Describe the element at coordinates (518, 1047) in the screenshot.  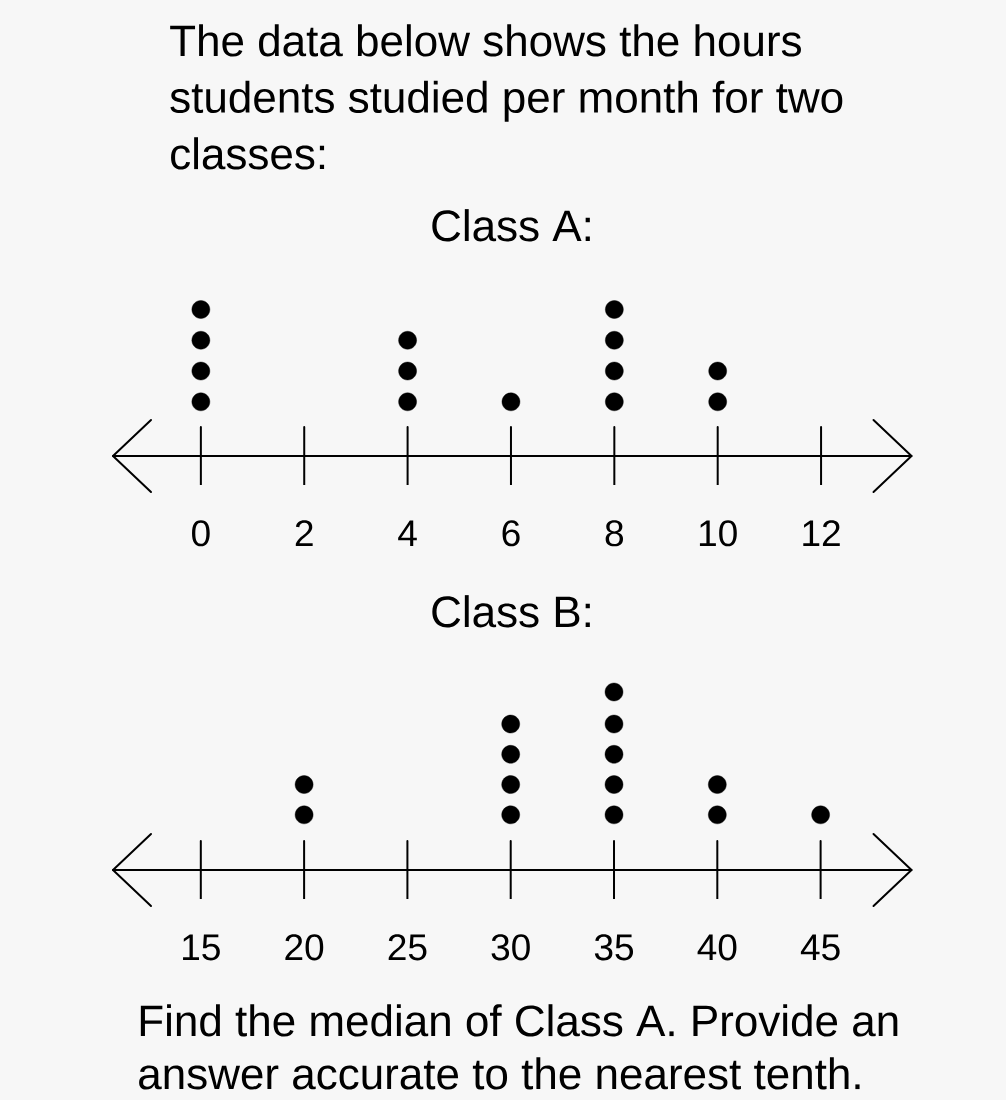
I see `text: Find the median of Class A. Provide an answer accurate to the nearest tenth.` at that location.